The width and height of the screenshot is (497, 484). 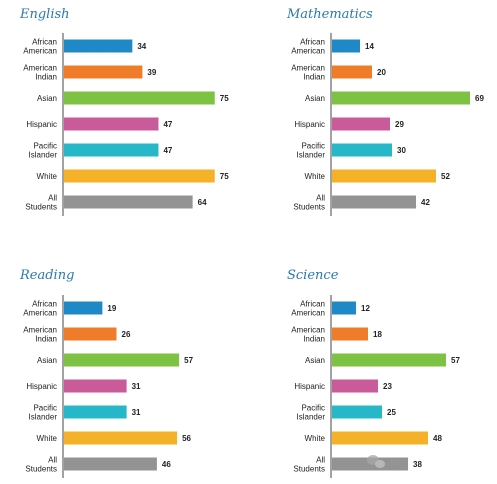 What do you see at coordinates (122, 360) in the screenshot?
I see `reading-bar-asian` at bounding box center [122, 360].